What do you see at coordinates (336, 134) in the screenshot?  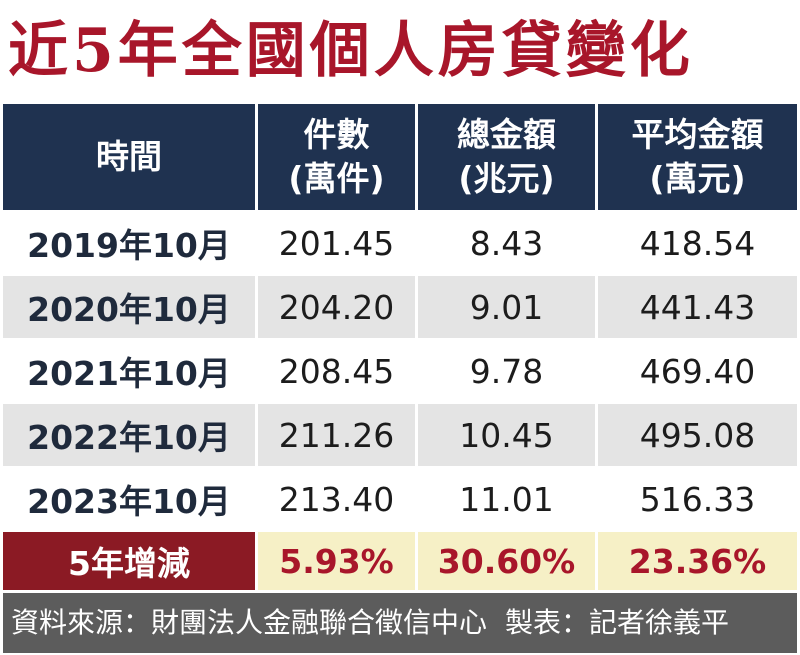 I see `header-count-line1: 件數` at bounding box center [336, 134].